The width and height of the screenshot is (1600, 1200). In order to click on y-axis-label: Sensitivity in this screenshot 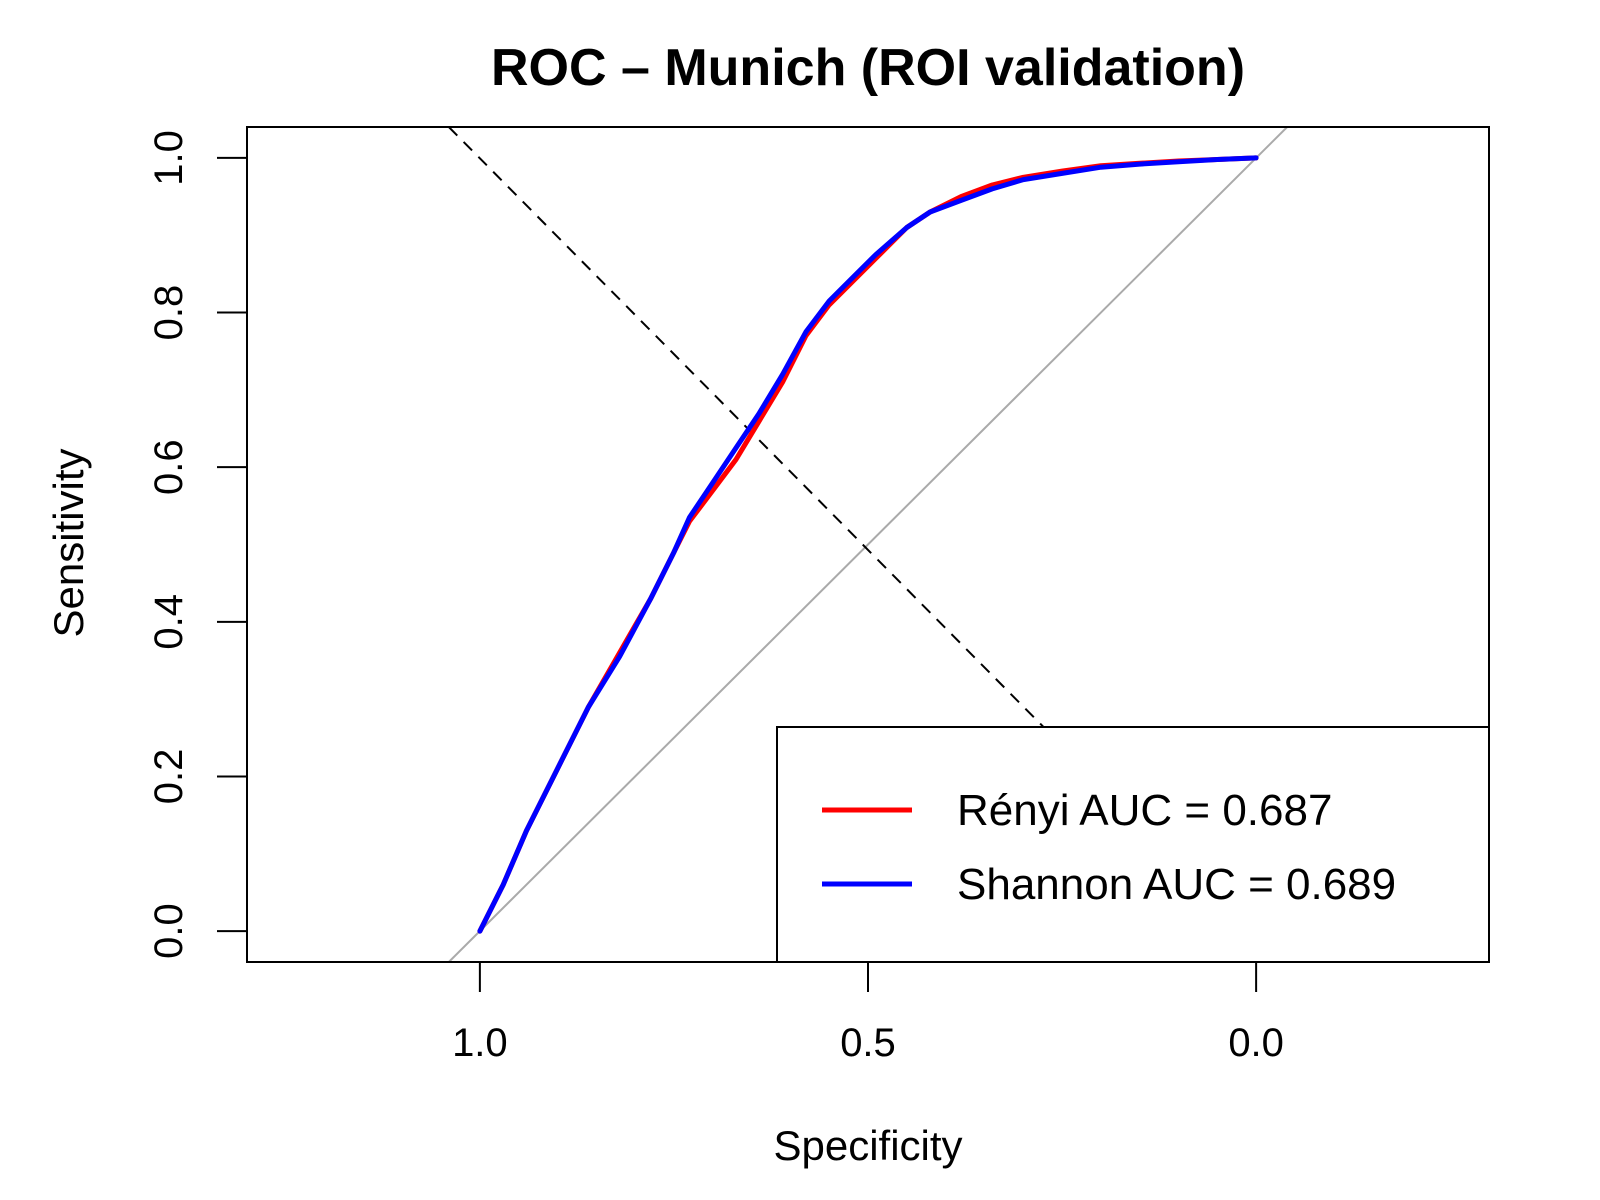, I will do `click(68, 542)`.